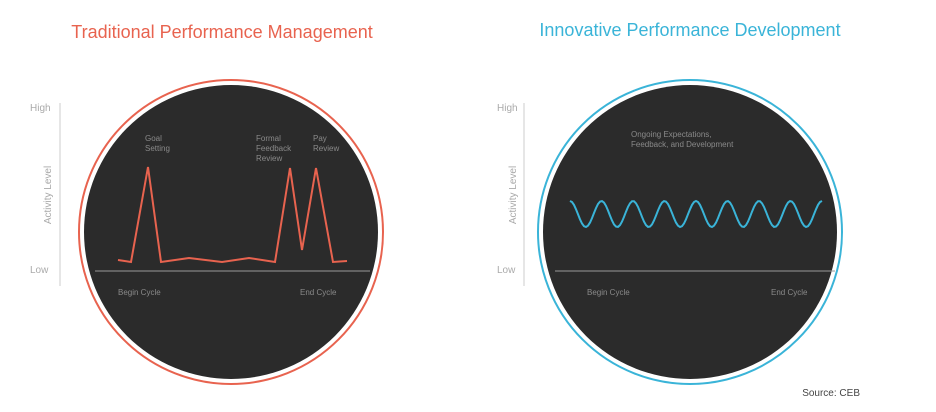 This screenshot has height=412, width=936. Describe the element at coordinates (274, 148) in the screenshot. I see `annotation: Formal Feedback Review` at that location.